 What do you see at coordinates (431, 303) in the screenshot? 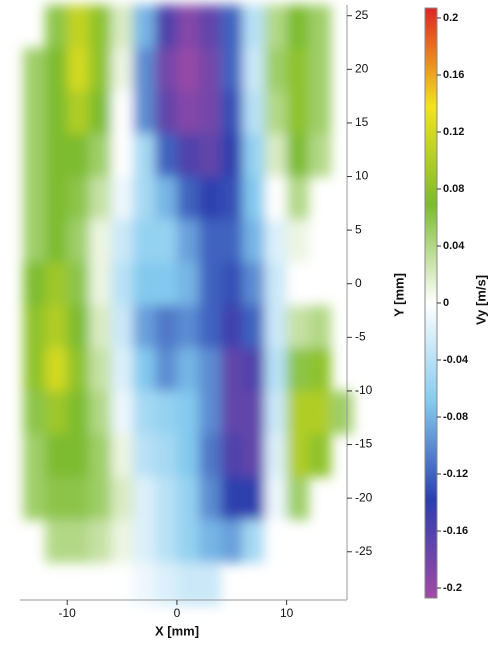
I see `colorbar` at bounding box center [431, 303].